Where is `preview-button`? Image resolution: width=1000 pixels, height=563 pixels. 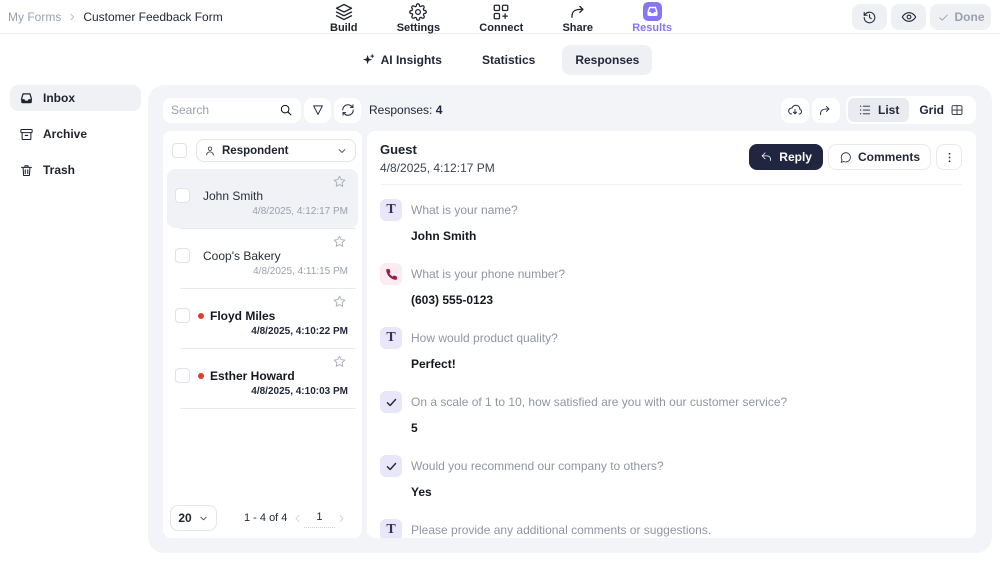 preview-button is located at coordinates (908, 17).